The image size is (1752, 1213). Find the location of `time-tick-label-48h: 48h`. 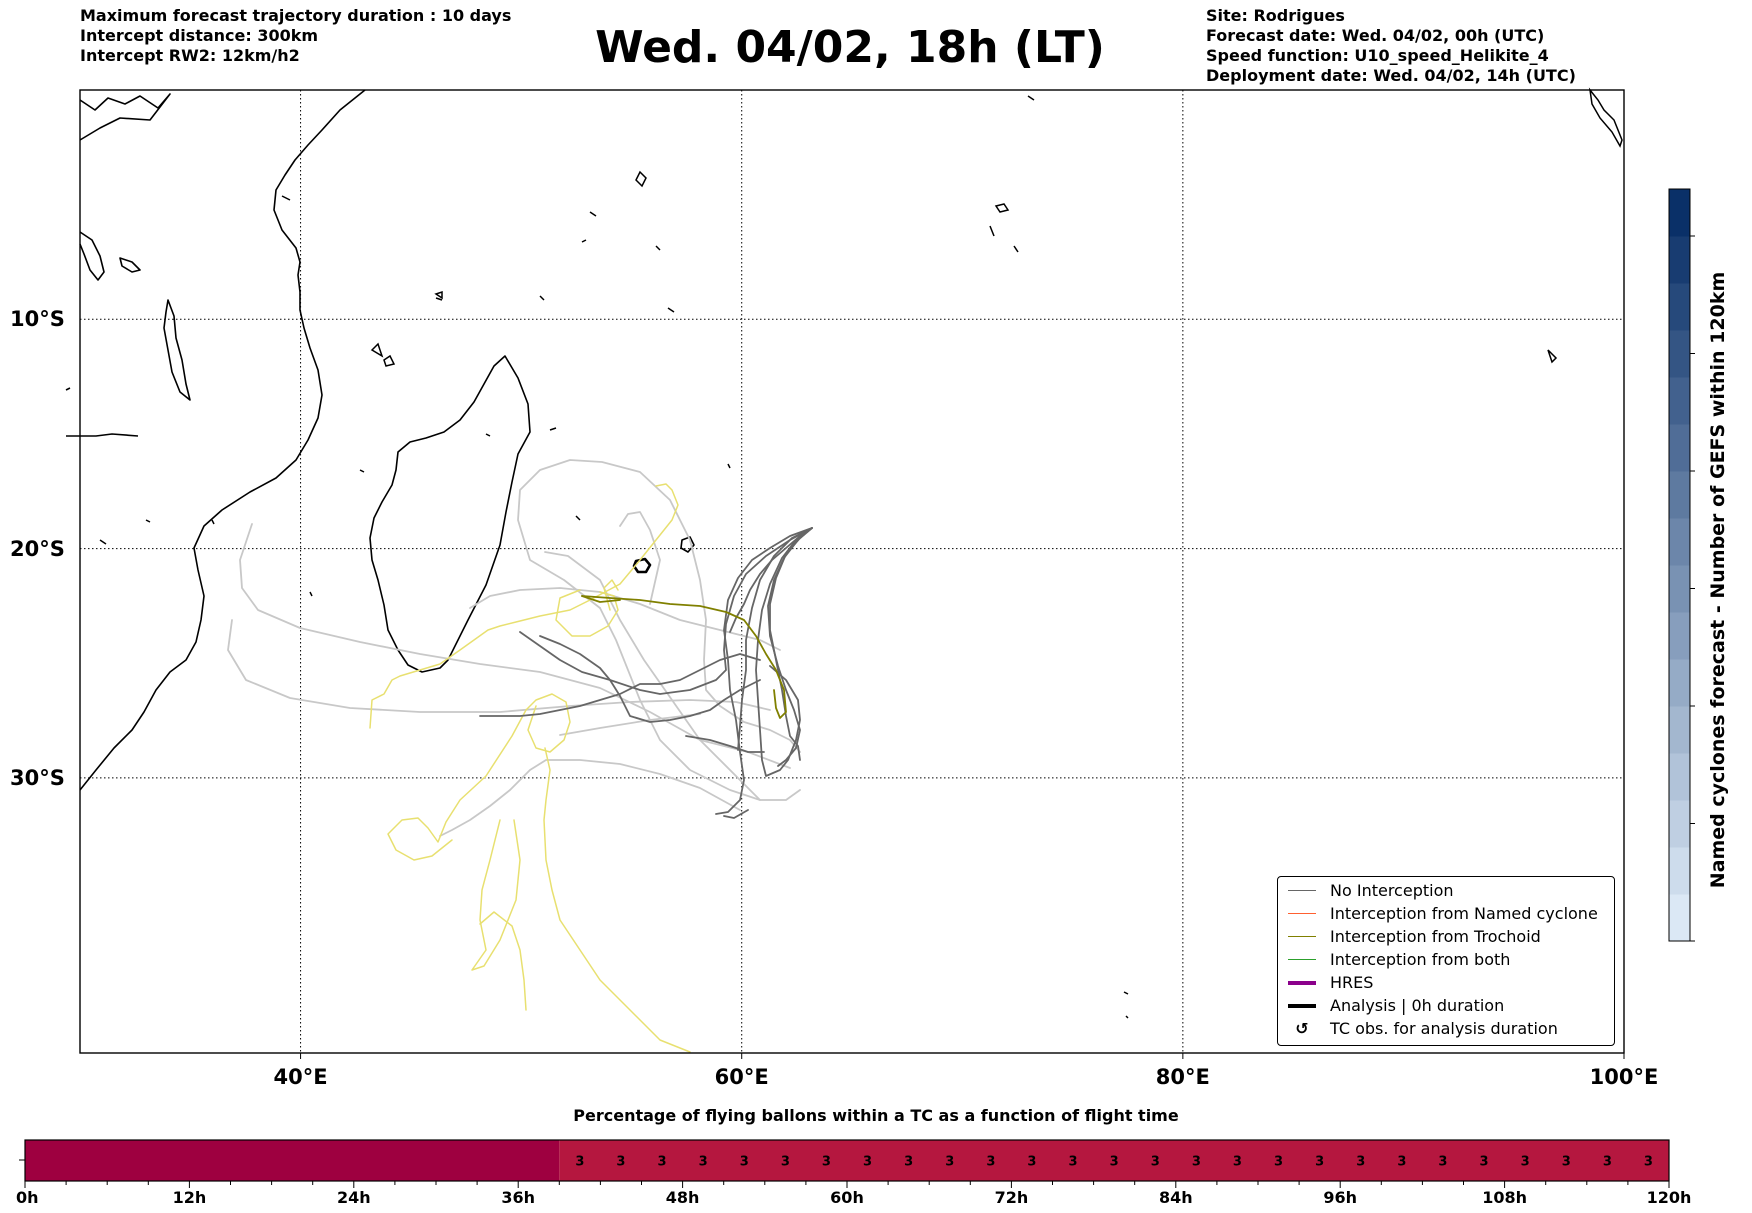

time-tick-label-48h: 48h is located at coordinates (682, 1197).